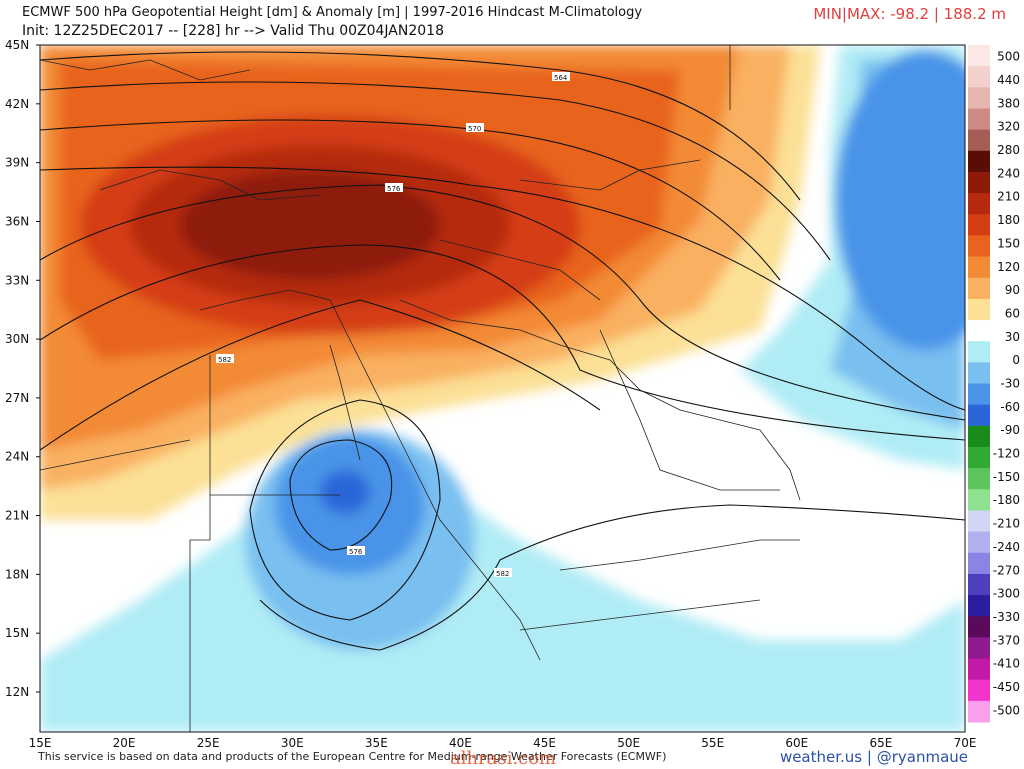 This screenshot has height=769, width=1024. What do you see at coordinates (1006, 710) in the screenshot?
I see `colorbar-label: -500` at bounding box center [1006, 710].